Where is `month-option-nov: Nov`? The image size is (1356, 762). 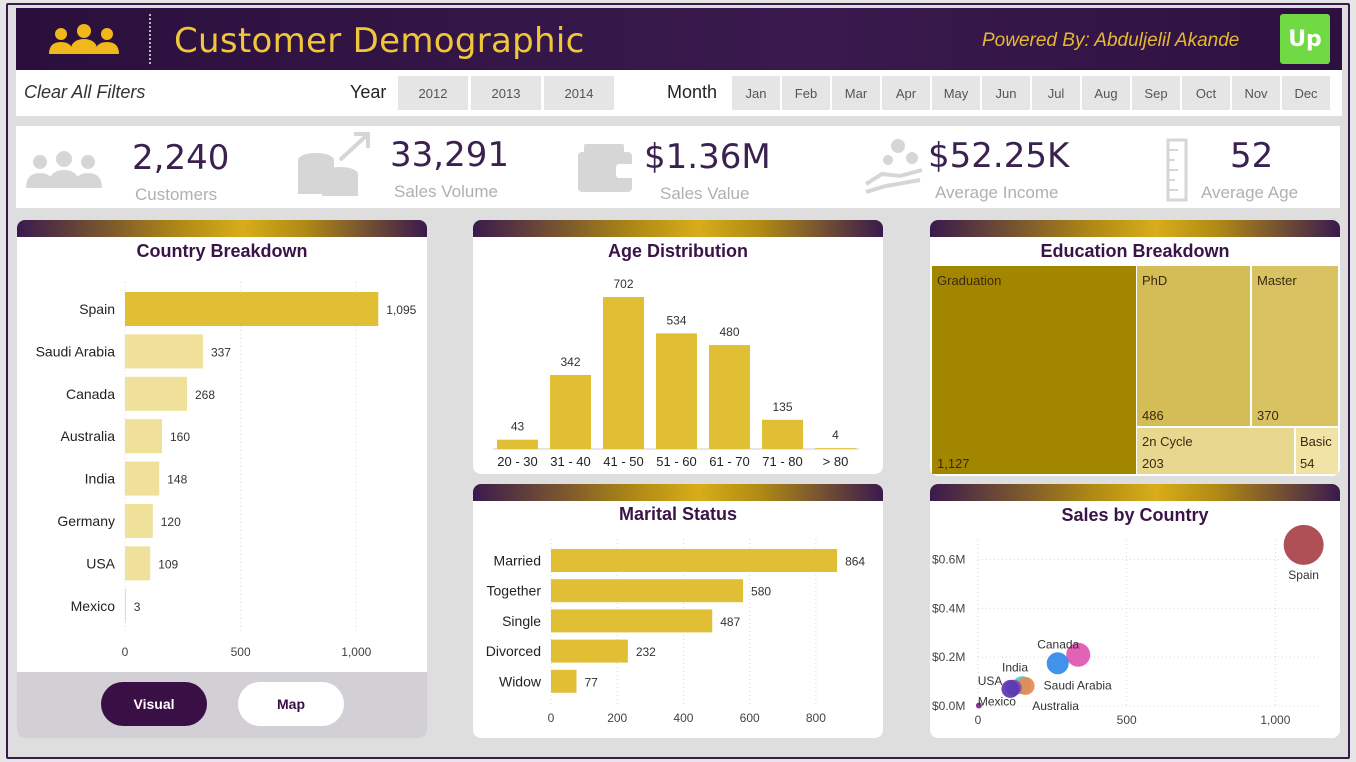 month-option-nov: Nov is located at coordinates (1256, 93).